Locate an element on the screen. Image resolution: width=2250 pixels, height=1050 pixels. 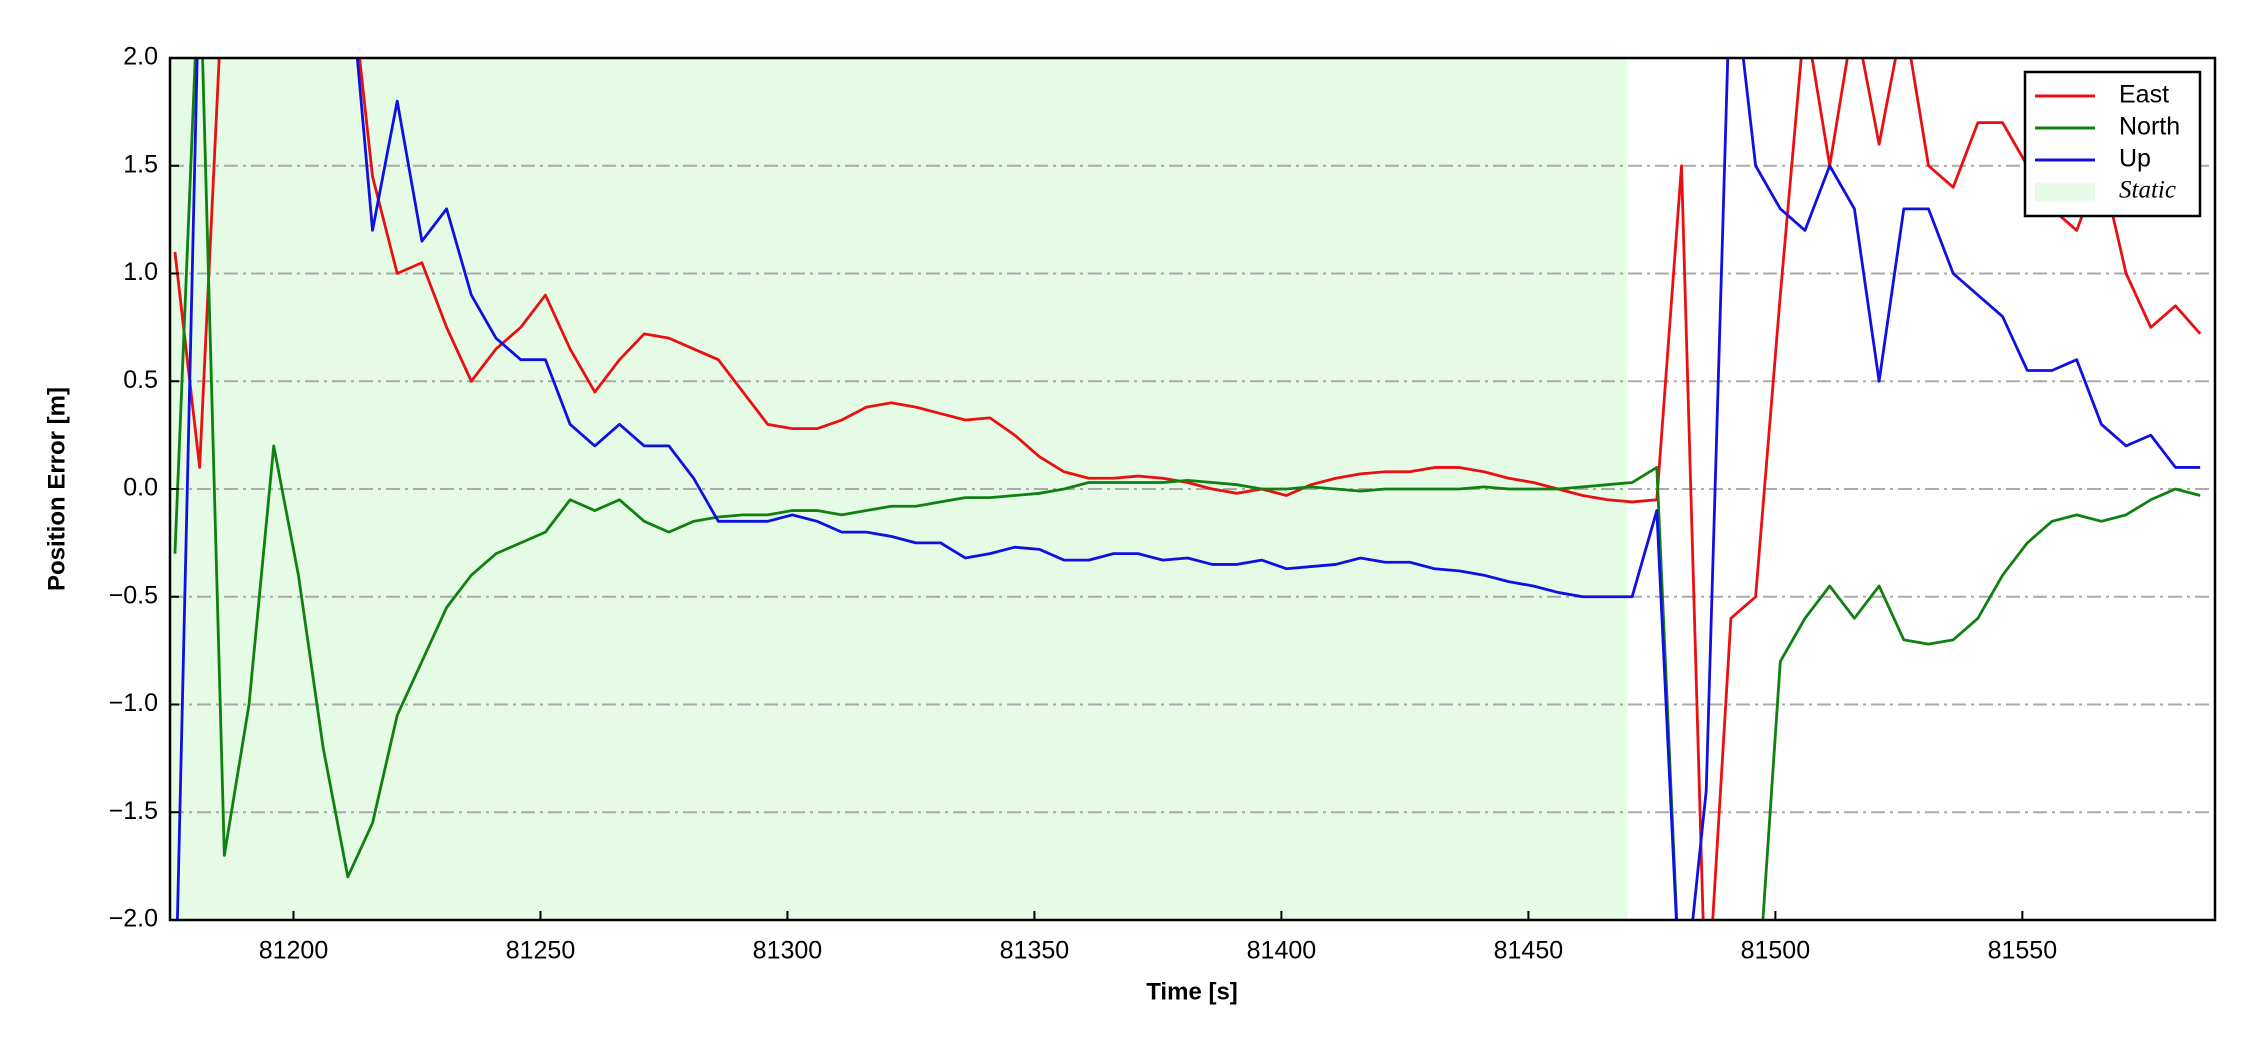
y-tick-label: 2.0 is located at coordinates (140, 57).